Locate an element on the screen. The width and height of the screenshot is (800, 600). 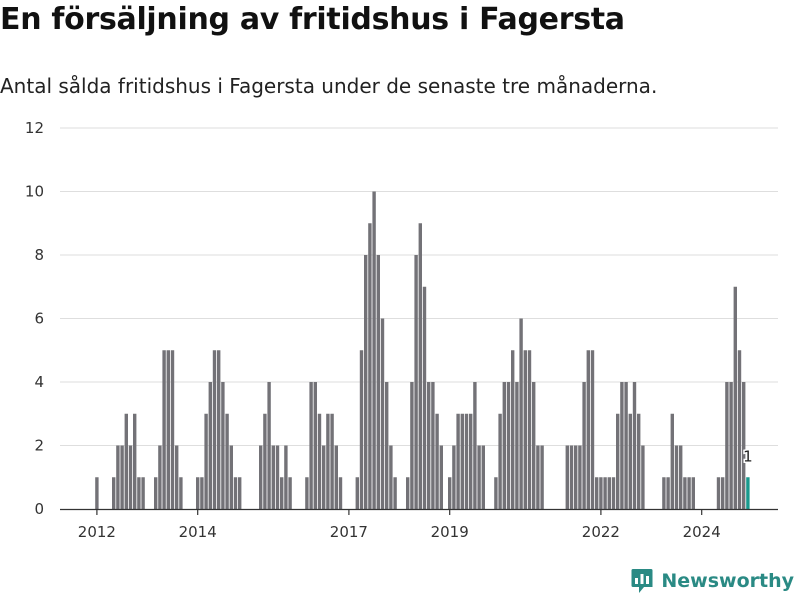
data-labels: 1 is located at coordinates (748, 456).